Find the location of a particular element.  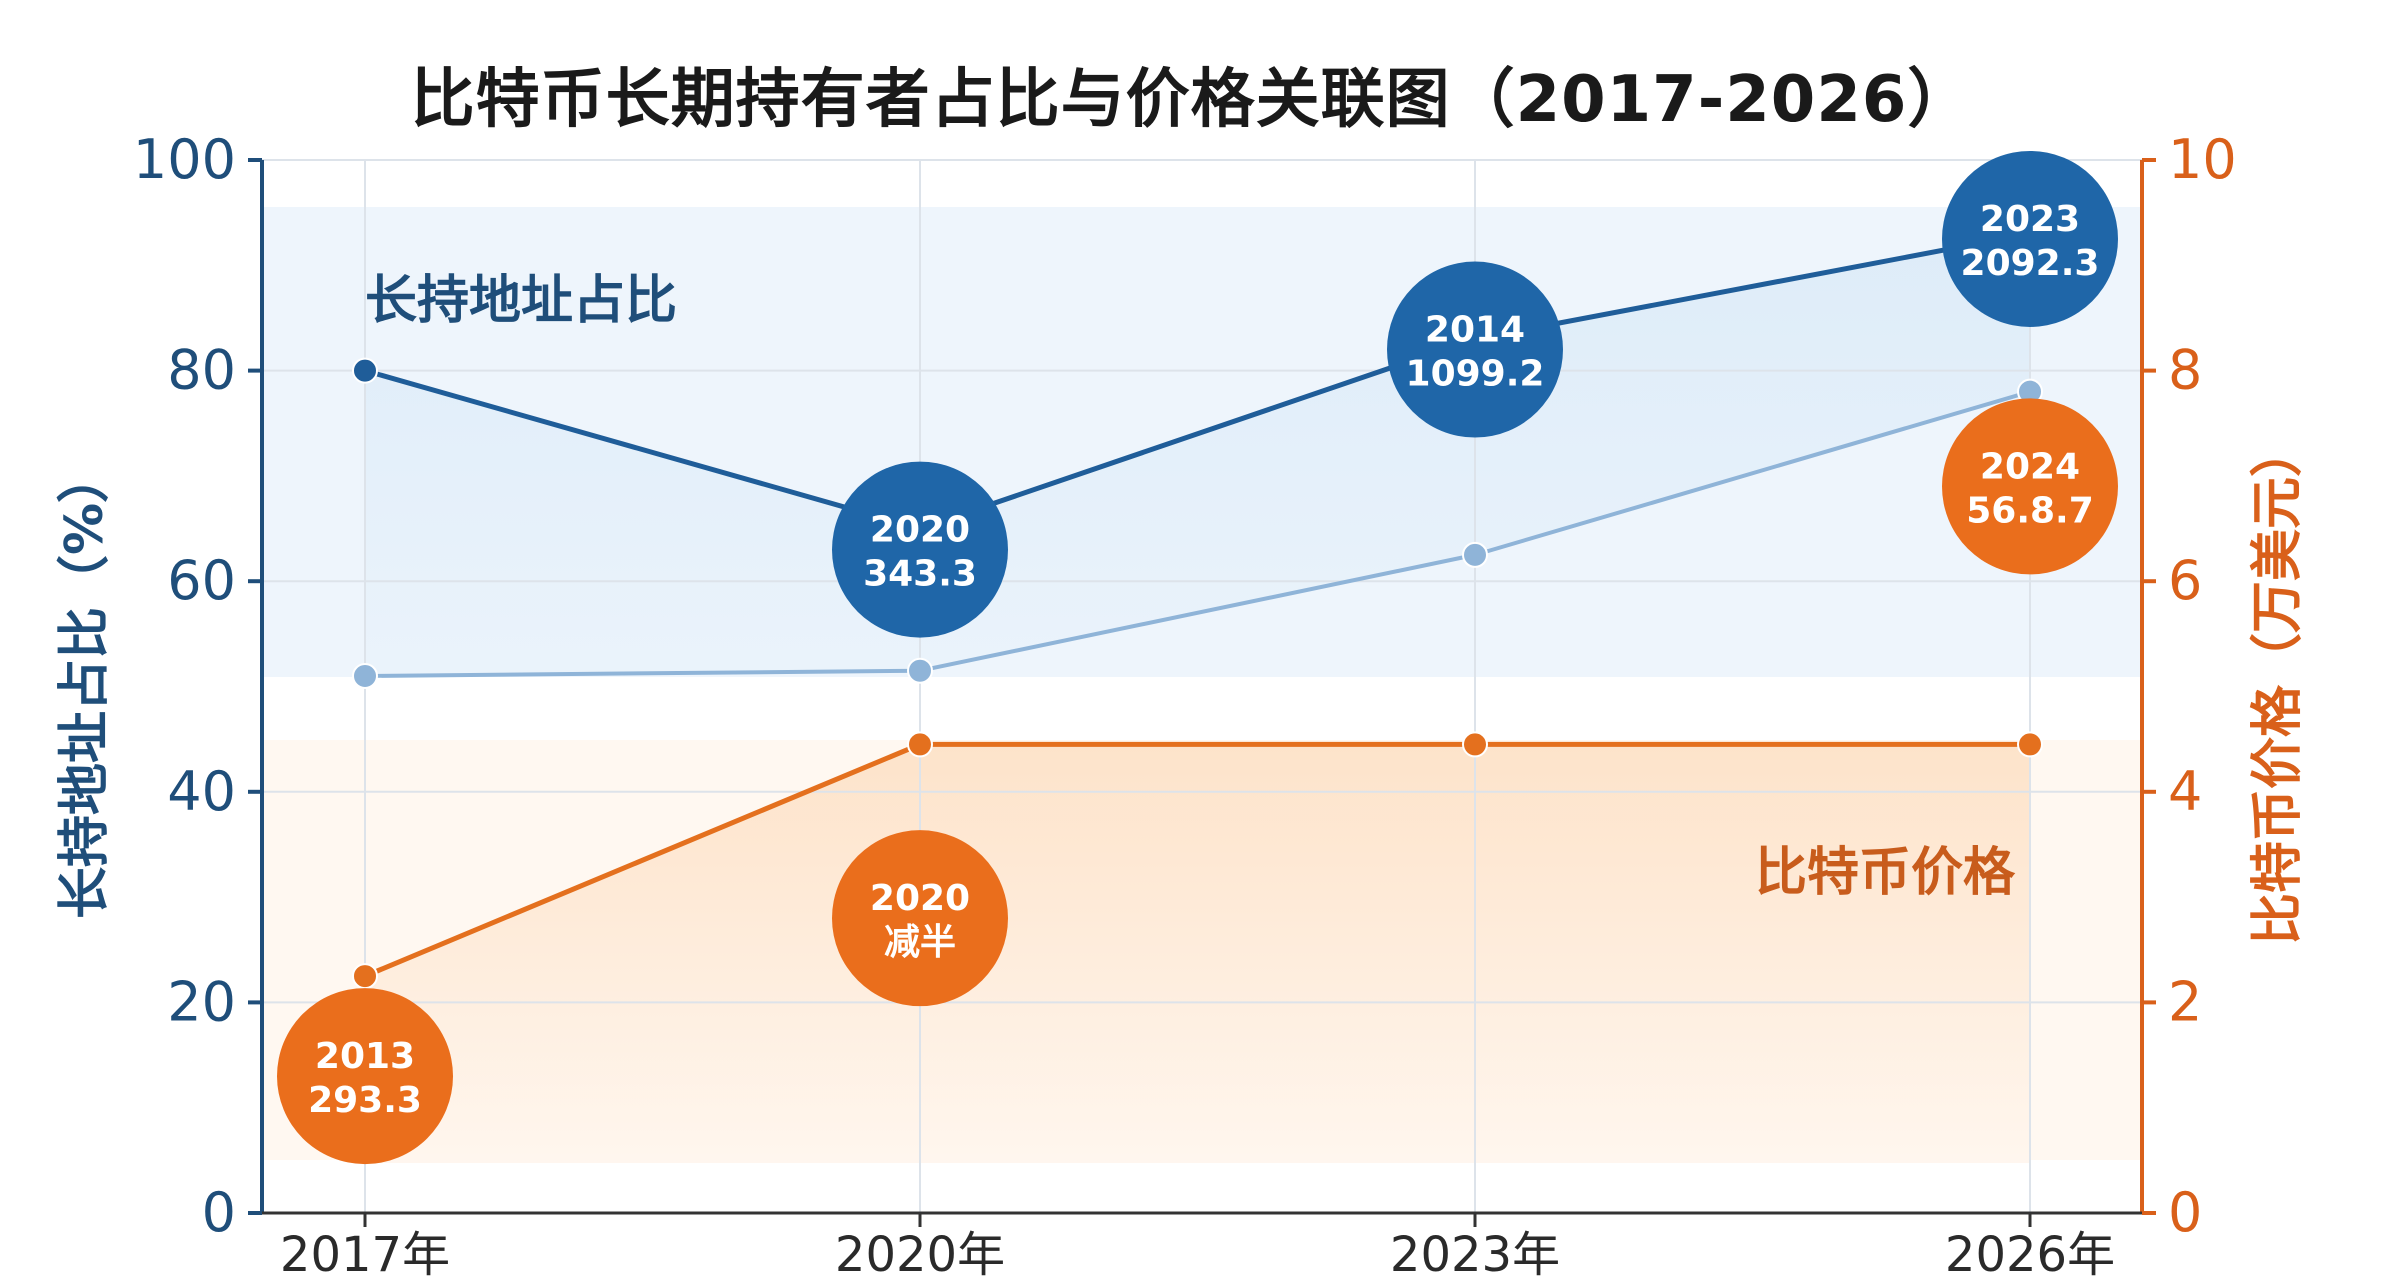

right-axis-label: 比特币价格（万美元） is located at coordinates (2278, 685).